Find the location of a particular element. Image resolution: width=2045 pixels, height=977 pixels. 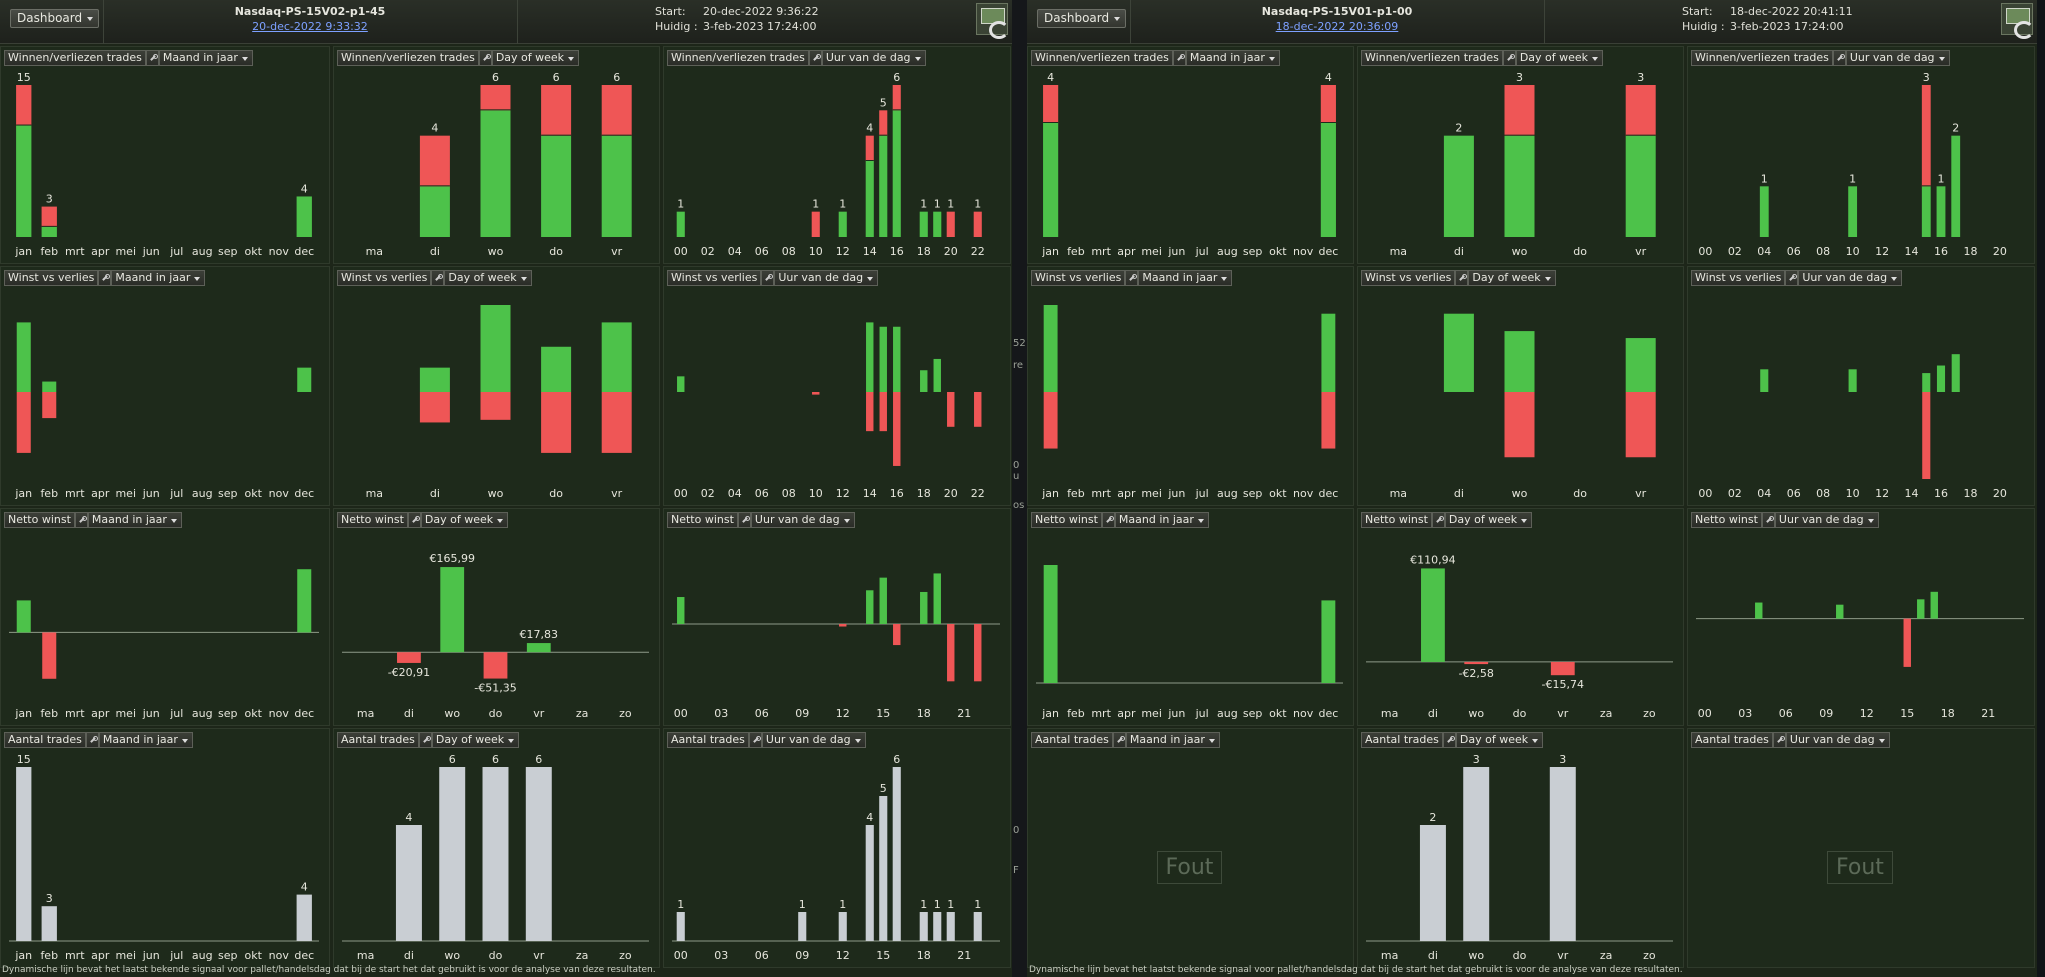

panel-title: Netto winst is located at coordinates (372, 520).